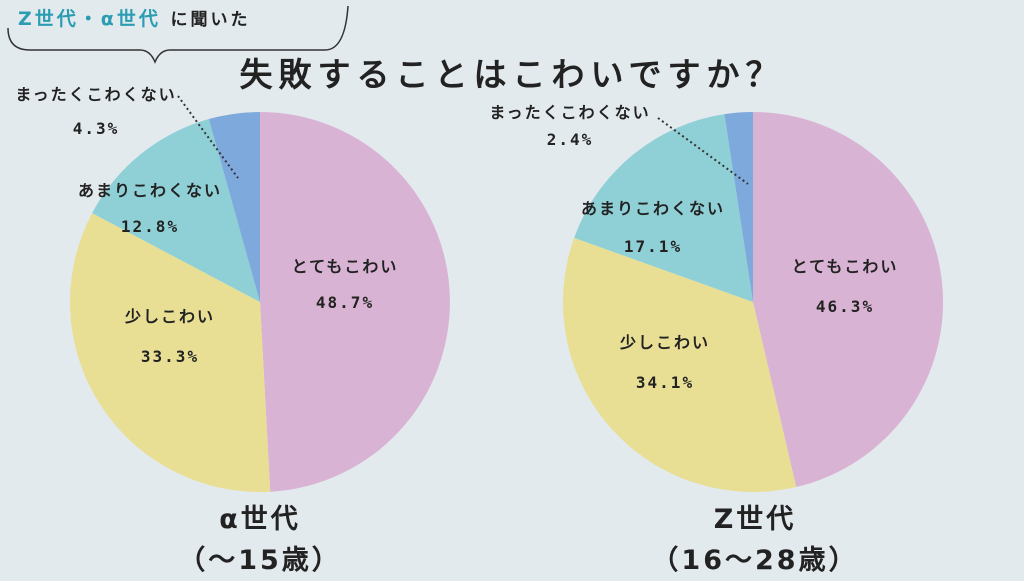 This screenshot has height=581, width=1024. What do you see at coordinates (665, 382) in the screenshot?
I see `slice-value: 34.1%` at bounding box center [665, 382].